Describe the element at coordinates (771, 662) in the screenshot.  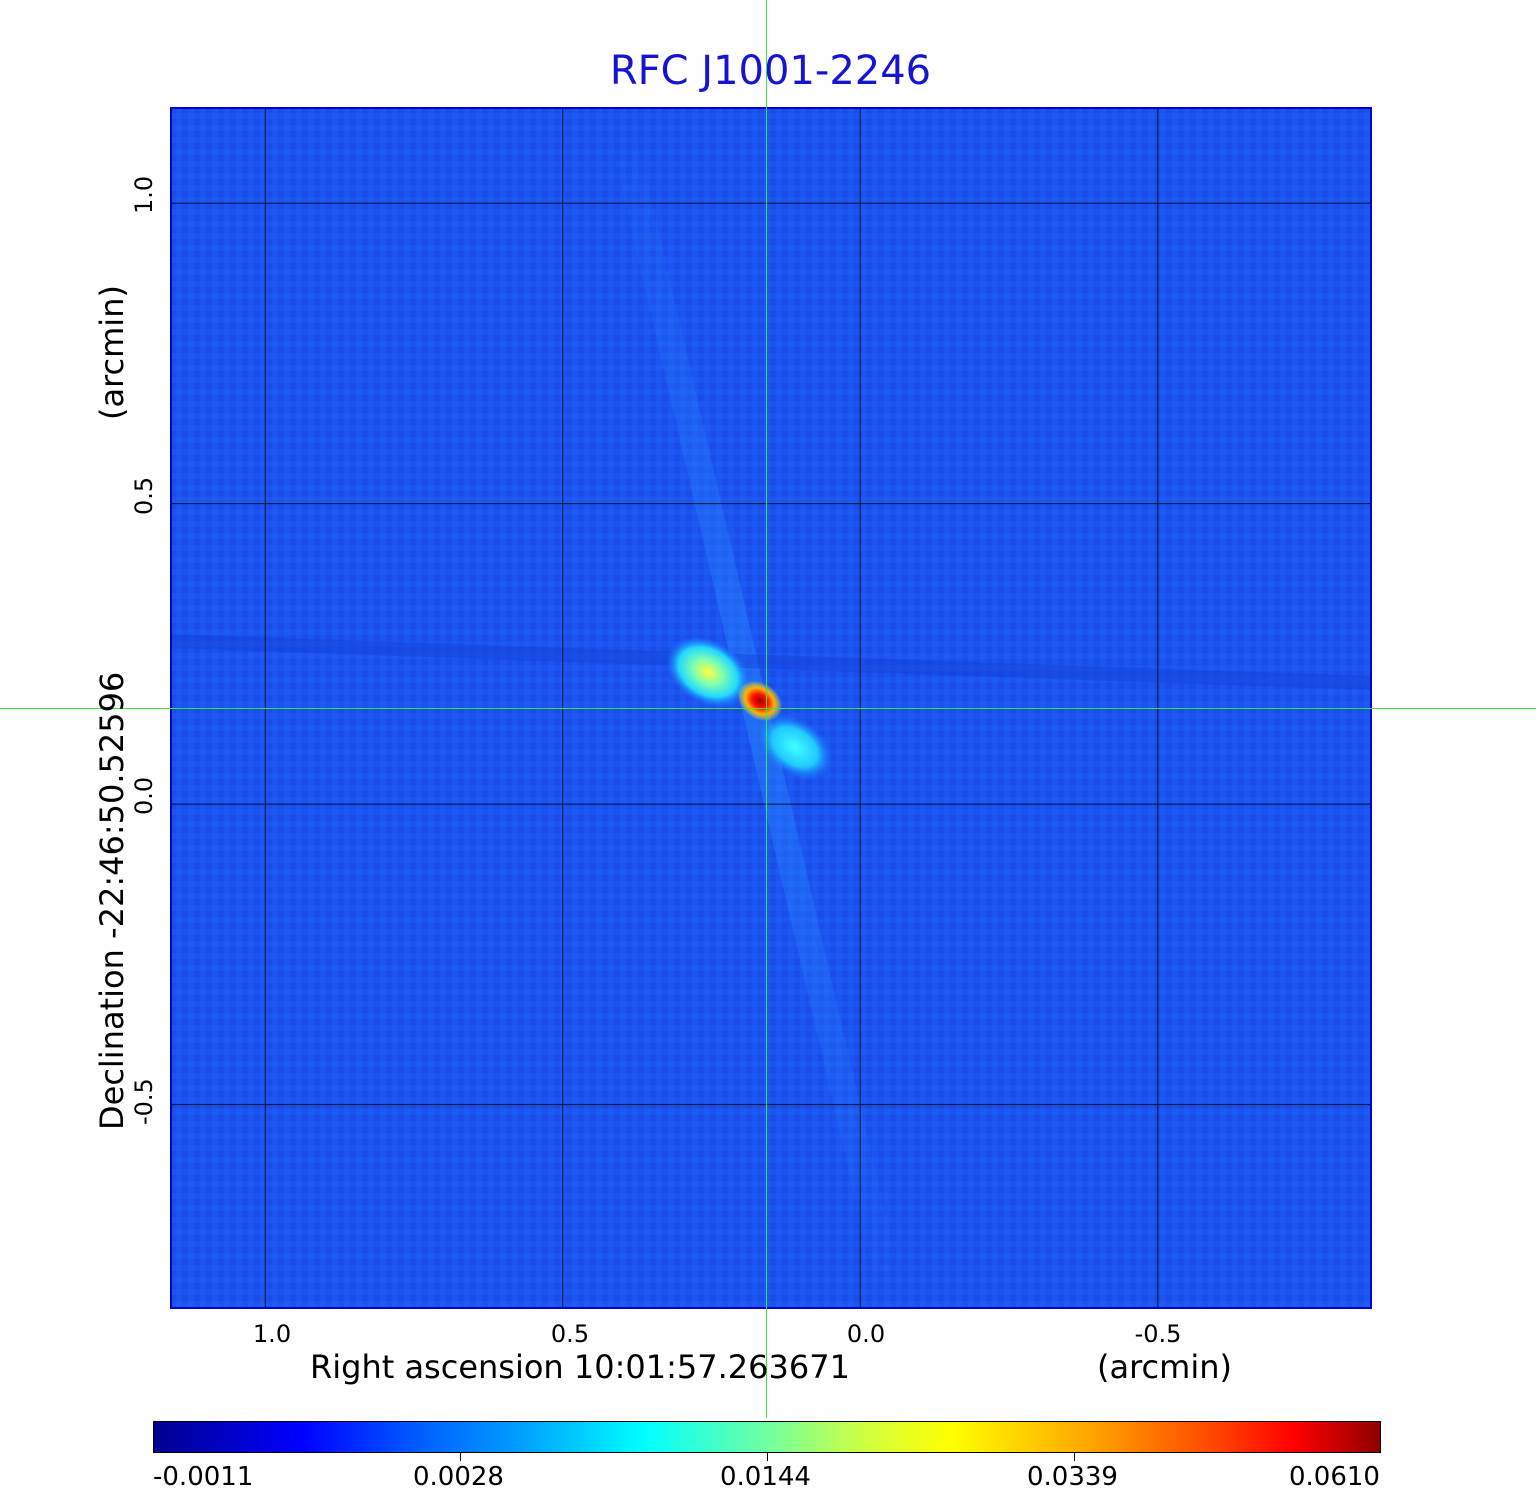
I see `sidelobe-streak-horizontal` at that location.